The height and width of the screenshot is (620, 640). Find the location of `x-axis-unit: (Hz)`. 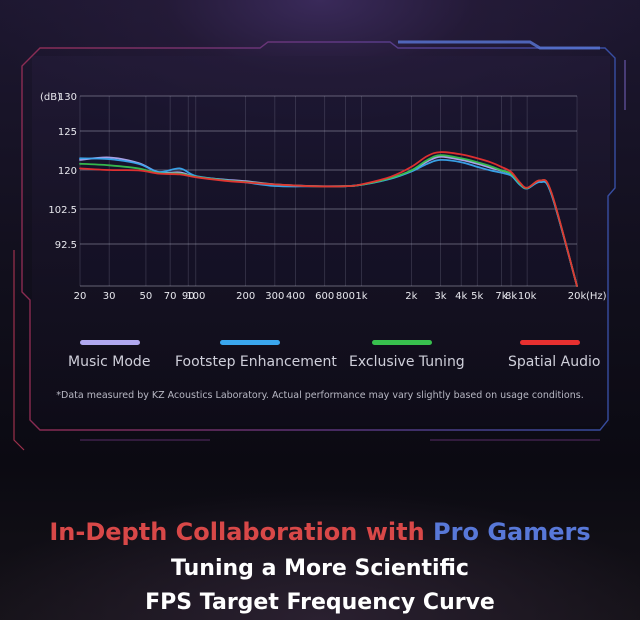

x-axis-unit: (Hz) is located at coordinates (596, 296).